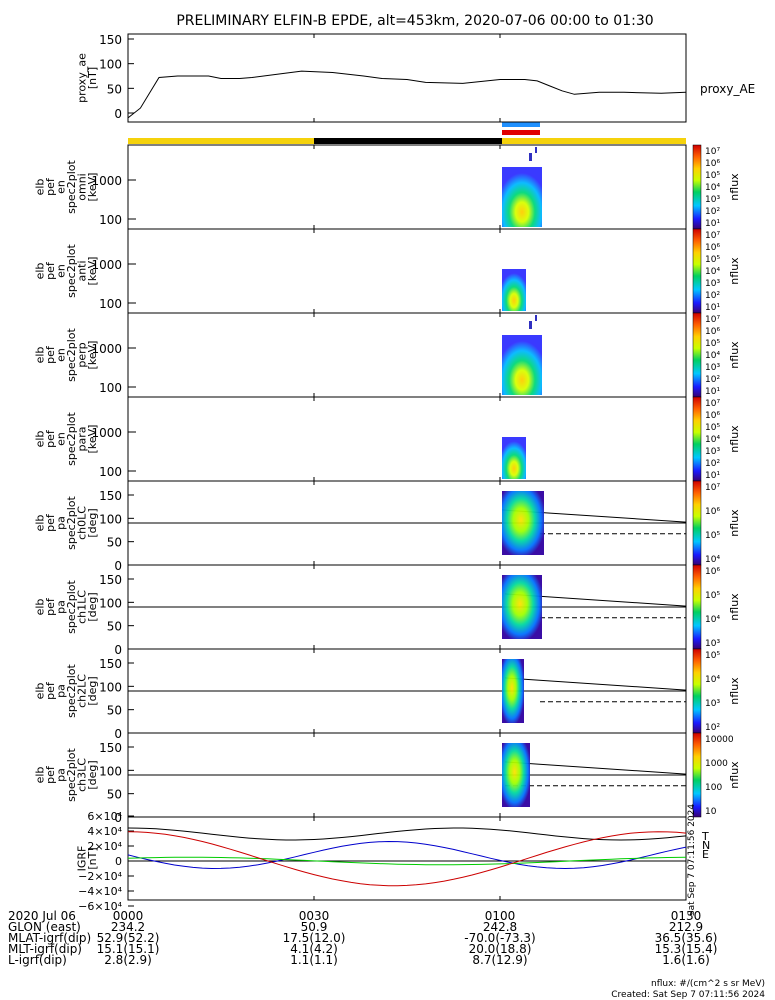 The width and height of the screenshot is (775, 1000). What do you see at coordinates (521, 124) in the screenshot?
I see `science-zone-blue-bar` at bounding box center [521, 124].